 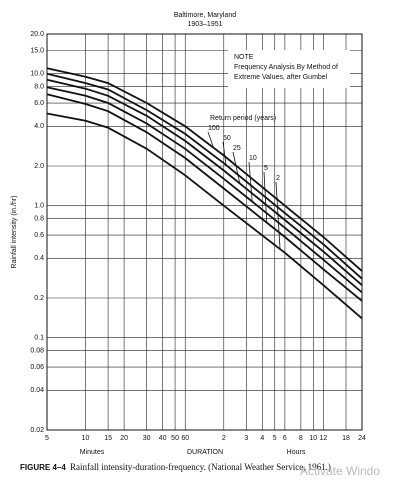 I want to click on y-tick-label: 1.0, so click(x=39, y=206).